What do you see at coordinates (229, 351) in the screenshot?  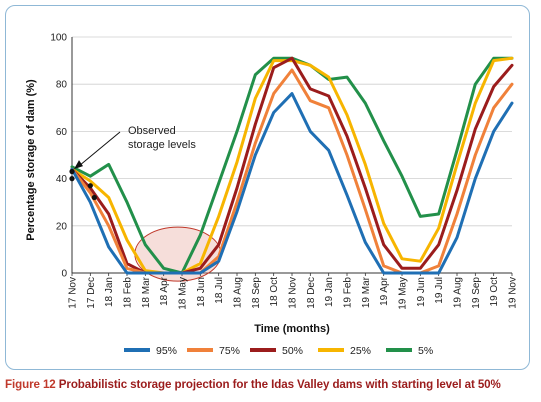 I see `legend-label: 75%` at bounding box center [229, 351].